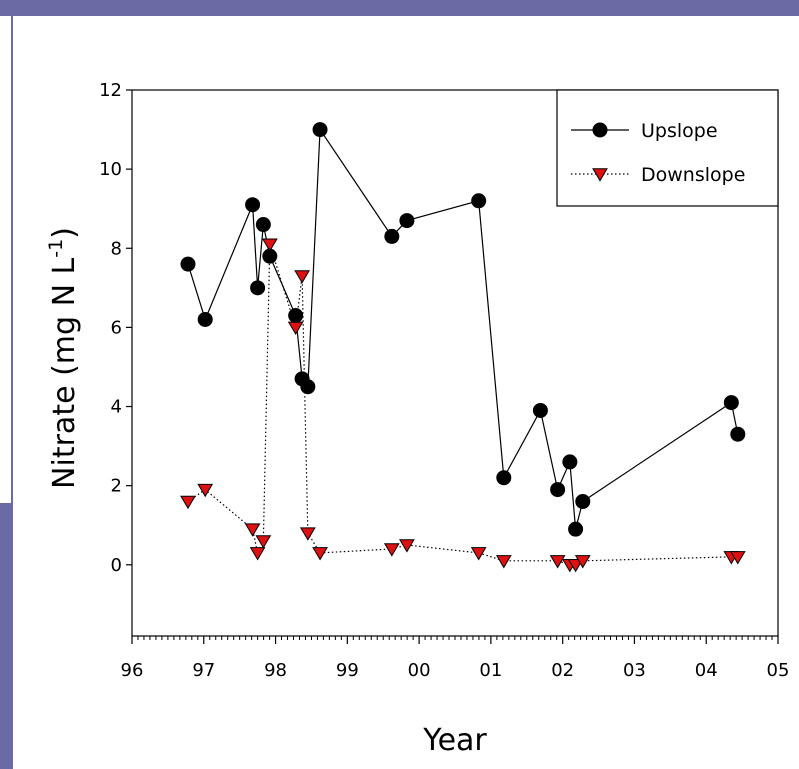  I want to click on y-tick-label: 6, so click(116, 327).